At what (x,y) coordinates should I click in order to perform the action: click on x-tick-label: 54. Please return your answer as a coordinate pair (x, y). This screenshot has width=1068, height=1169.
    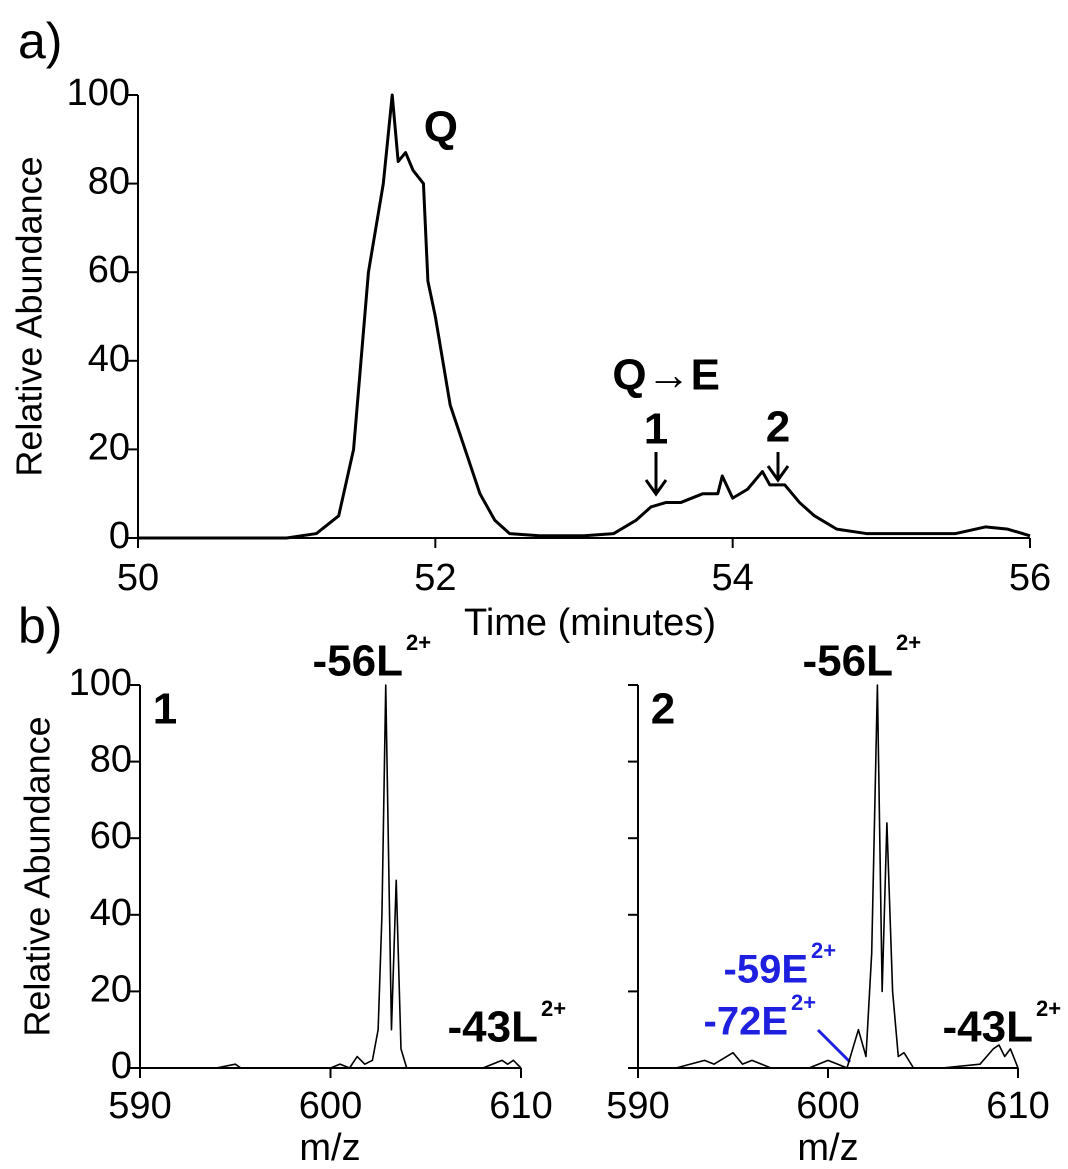
    Looking at the image, I should click on (733, 578).